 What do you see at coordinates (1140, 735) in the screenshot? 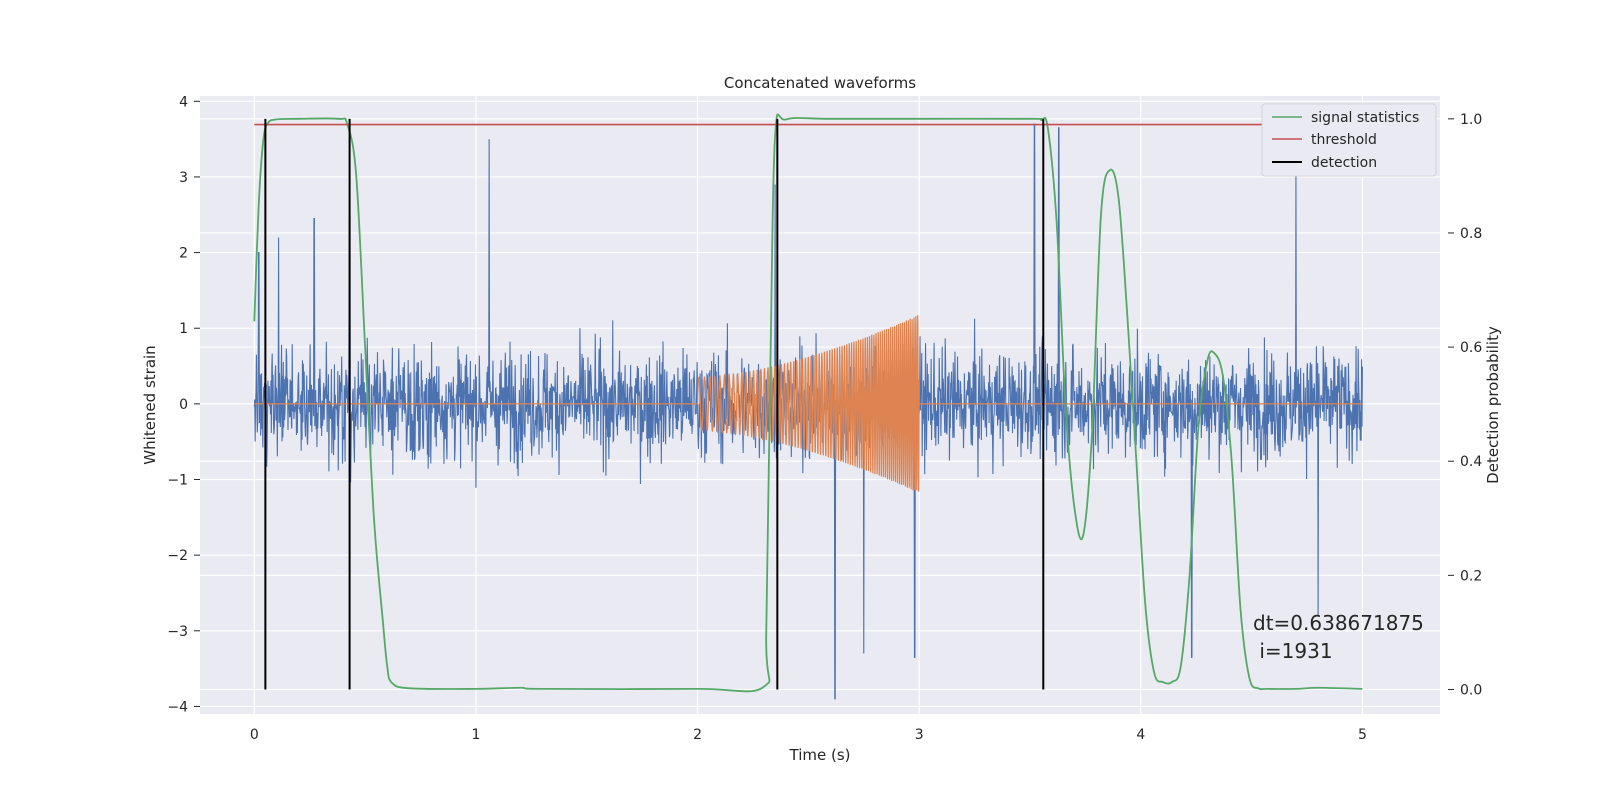
I see `x-tick-label: 4` at bounding box center [1140, 735].